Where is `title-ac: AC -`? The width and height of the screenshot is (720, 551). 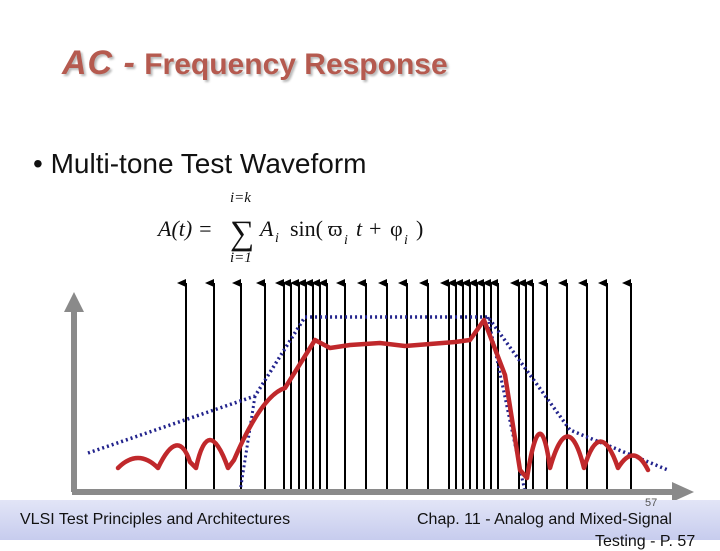 title-ac: AC - is located at coordinates (99, 63).